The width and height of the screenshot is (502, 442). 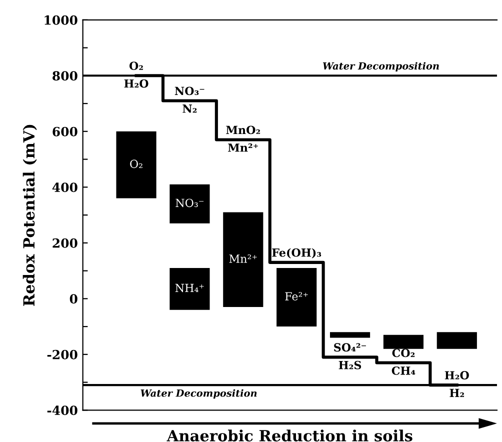 What do you see at coordinates (296, 296) in the screenshot?
I see `data-label: Fe²⁺` at bounding box center [296, 296].